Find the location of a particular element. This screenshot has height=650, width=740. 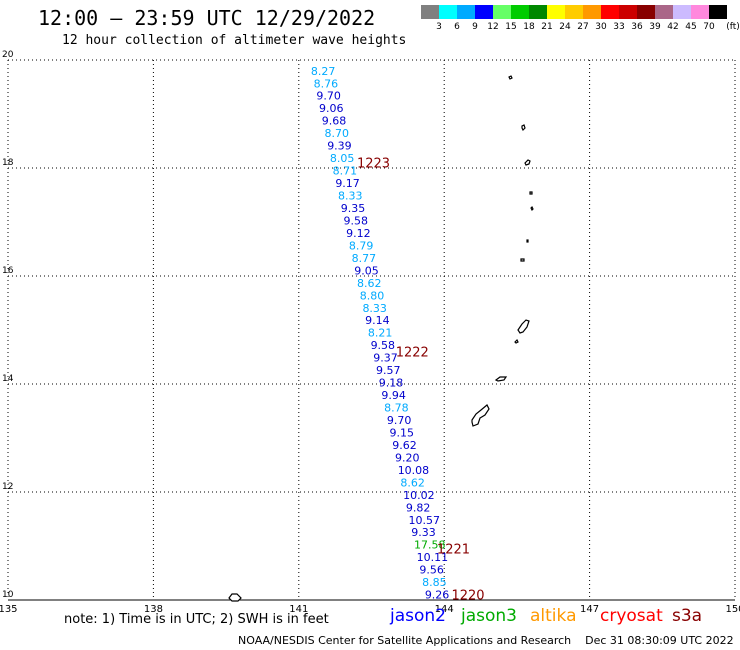

legend-jason3: jason3 is located at coordinates (489, 616).